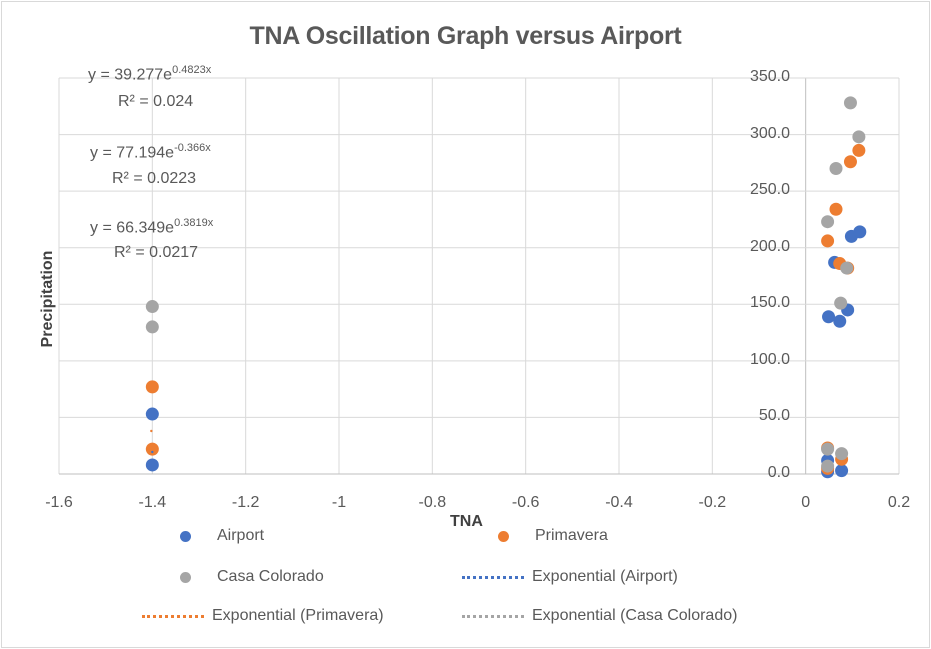 The image size is (931, 649). I want to click on x-tick-label: 0, so click(806, 502).